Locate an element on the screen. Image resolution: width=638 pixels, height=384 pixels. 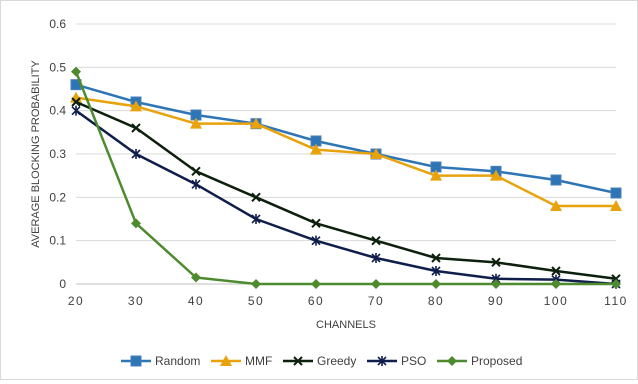
x-tick-label: 110 is located at coordinates (616, 301).